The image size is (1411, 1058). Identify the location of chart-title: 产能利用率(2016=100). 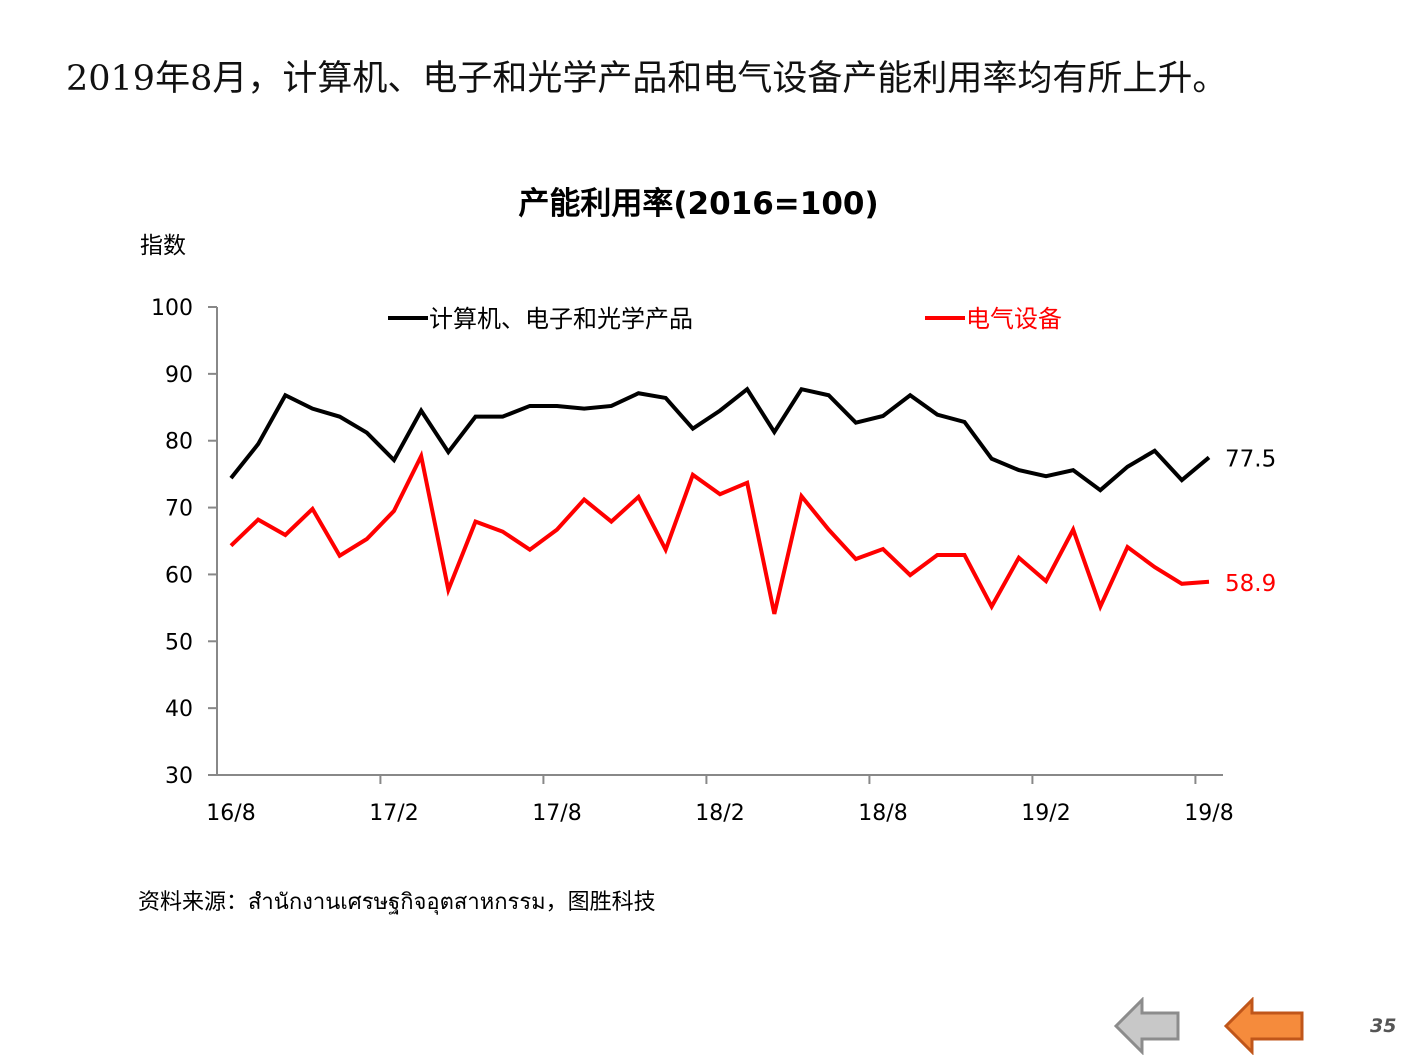
(705, 200).